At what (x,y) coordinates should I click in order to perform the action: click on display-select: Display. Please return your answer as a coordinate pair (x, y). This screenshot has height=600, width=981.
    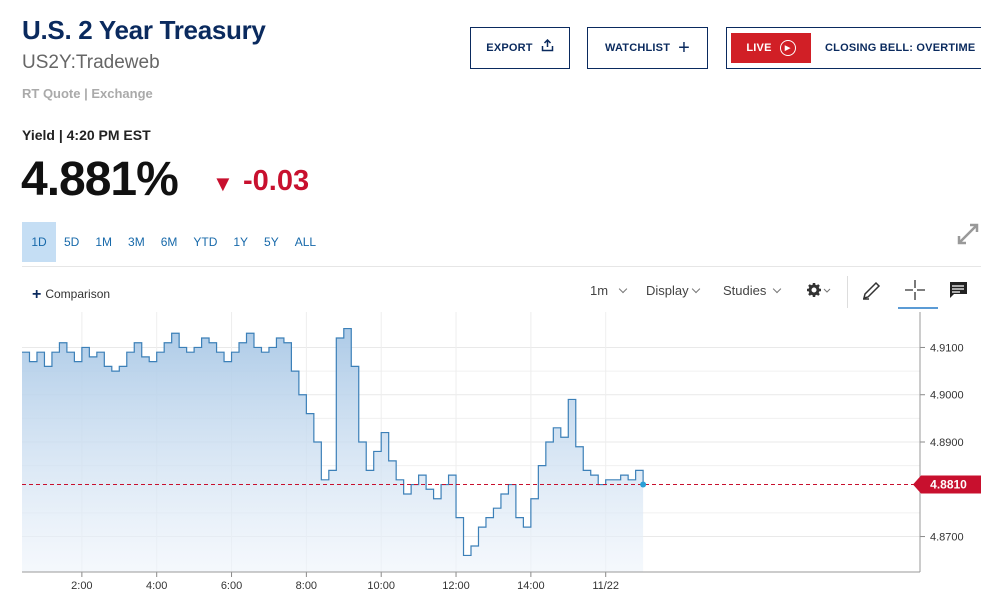
    Looking at the image, I should click on (673, 290).